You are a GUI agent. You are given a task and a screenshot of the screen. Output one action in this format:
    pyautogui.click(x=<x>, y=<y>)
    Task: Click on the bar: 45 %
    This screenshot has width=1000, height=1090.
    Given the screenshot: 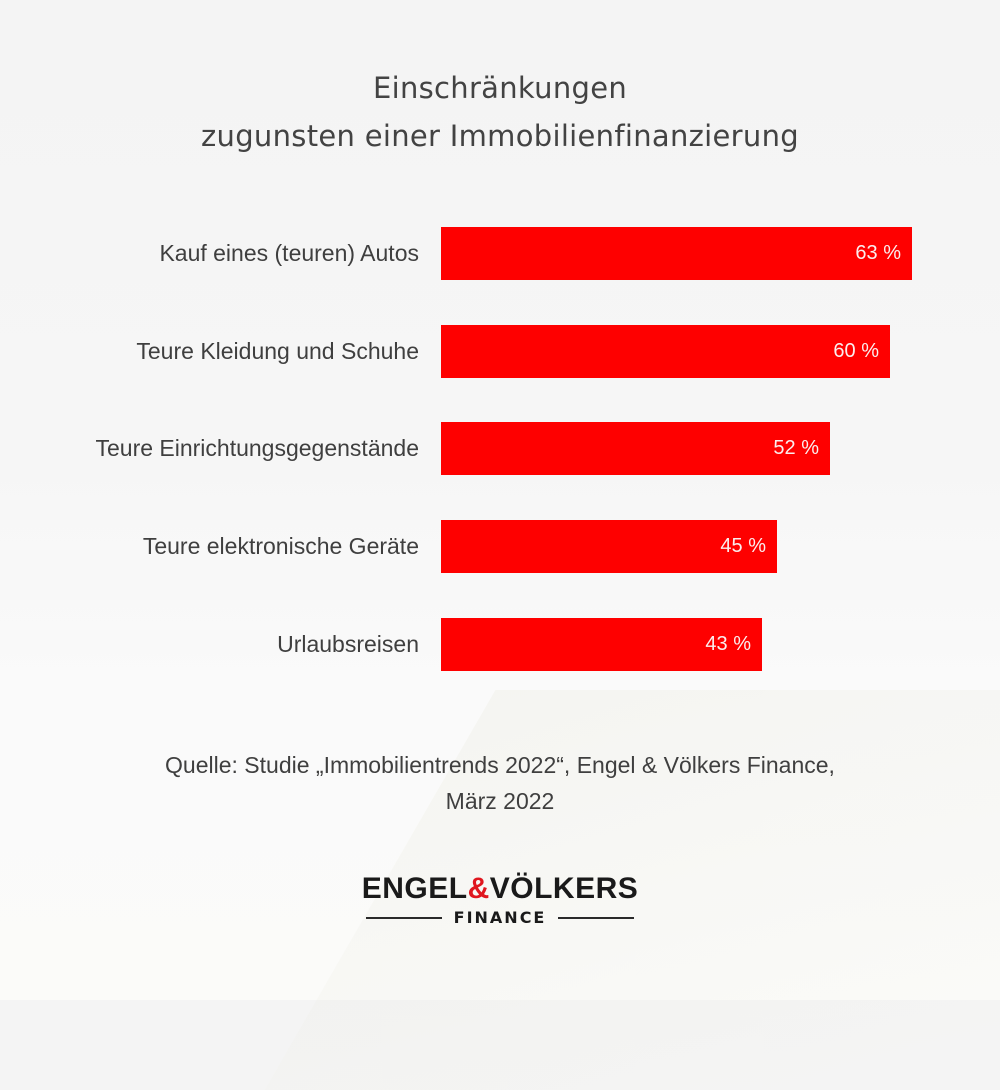 What is the action you would take?
    pyautogui.click(x=609, y=546)
    